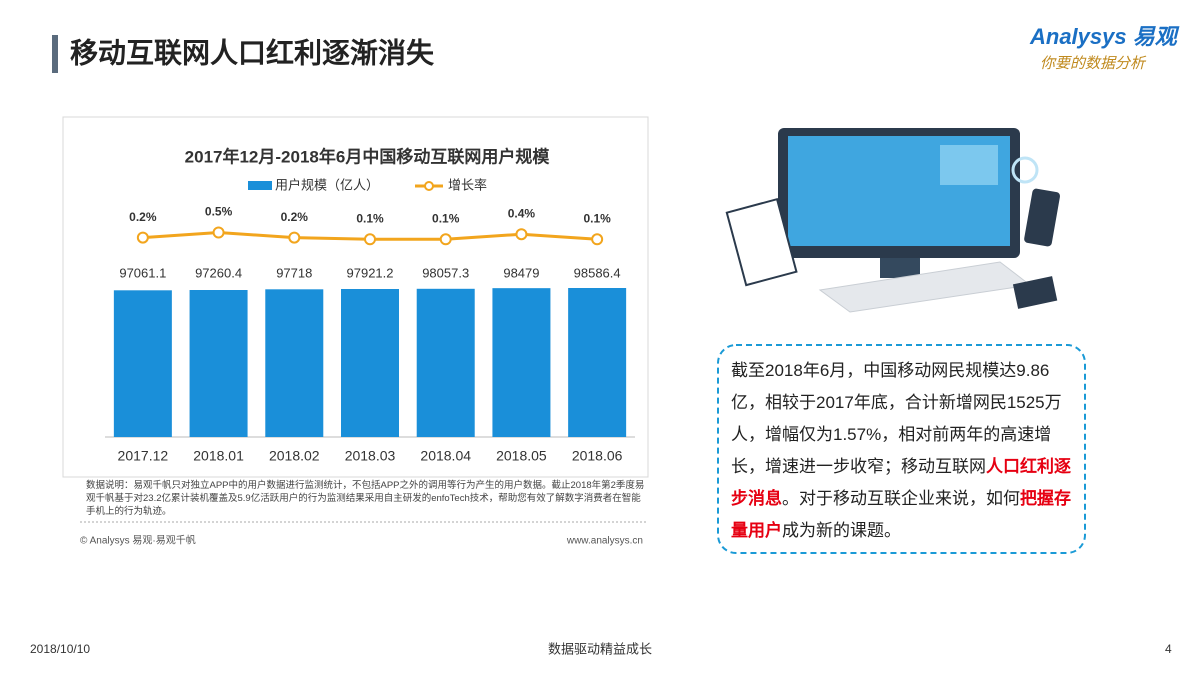 The image size is (1200, 675). Describe the element at coordinates (142, 272) in the screenshot. I see `data-label: 97061.1` at that location.